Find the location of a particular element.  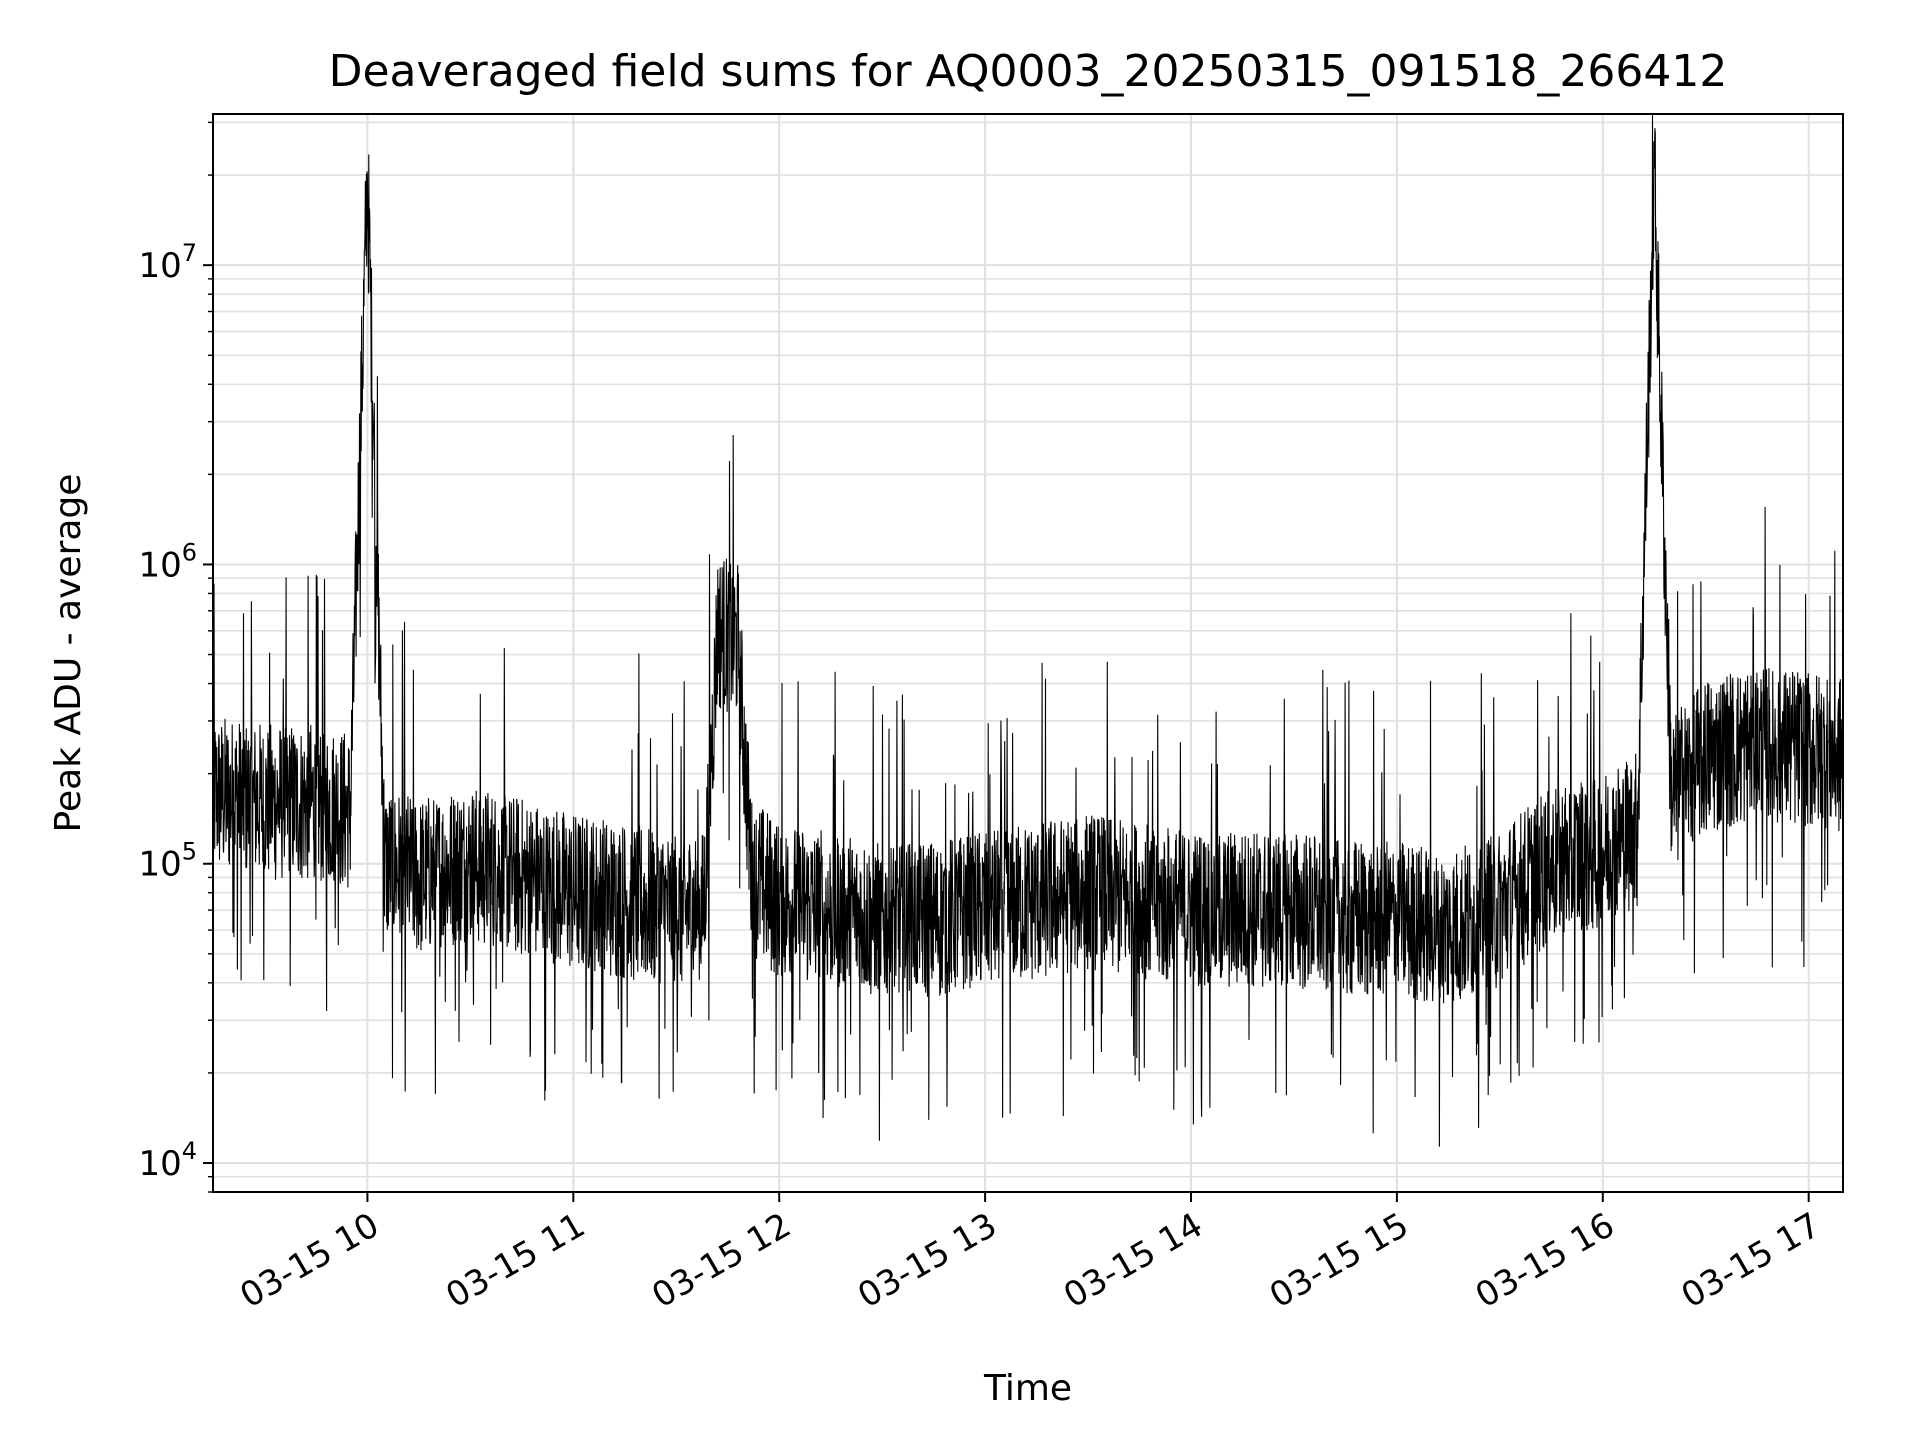

x-tick-label: 03-15 16 is located at coordinates (1545, 1260).